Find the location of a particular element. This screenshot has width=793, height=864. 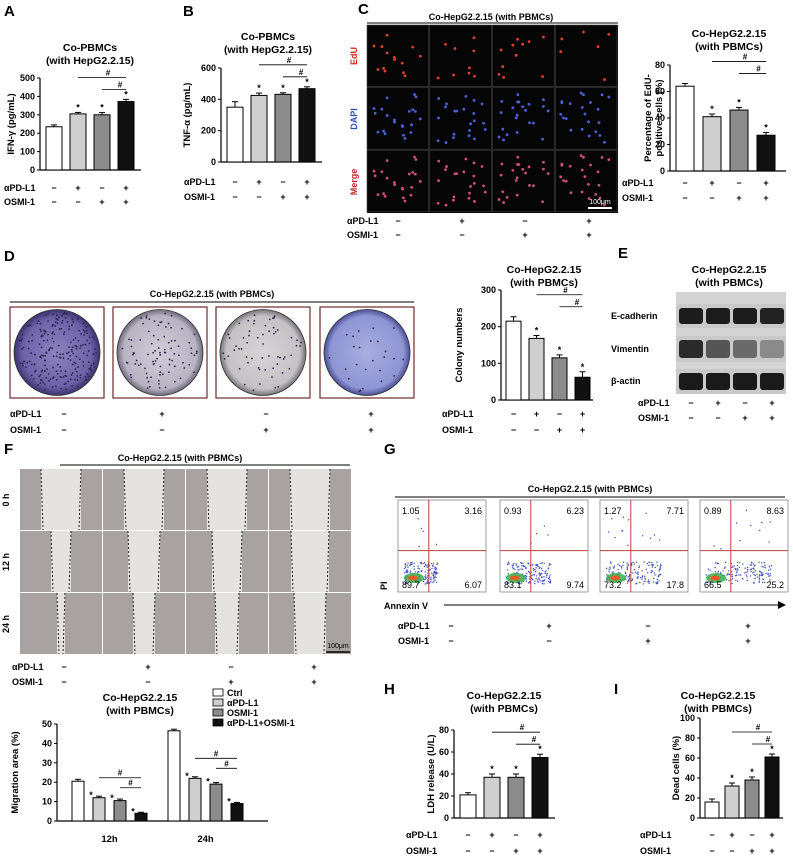

H-sign-osmi-2: + is located at coordinates (515, 851).